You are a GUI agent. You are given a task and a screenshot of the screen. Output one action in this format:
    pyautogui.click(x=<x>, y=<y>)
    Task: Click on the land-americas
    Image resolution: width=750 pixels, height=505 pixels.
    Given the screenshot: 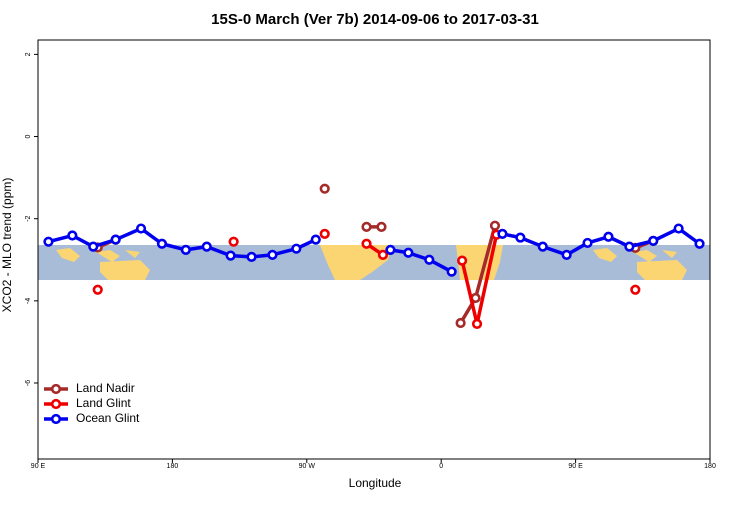 What is the action you would take?
    pyautogui.click(x=356, y=262)
    